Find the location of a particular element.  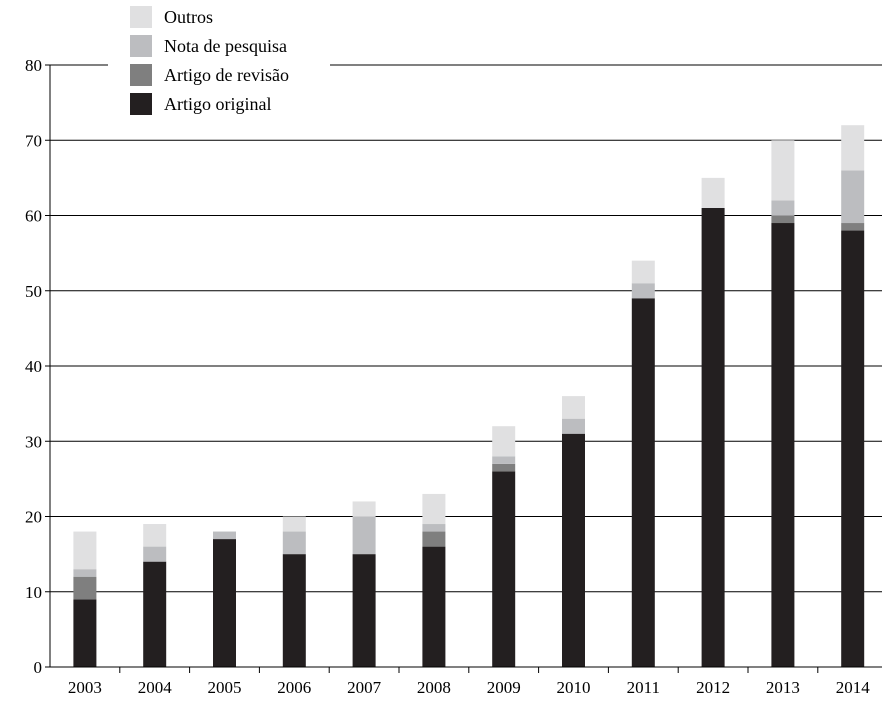

x-tick-label: 2011 is located at coordinates (643, 687).